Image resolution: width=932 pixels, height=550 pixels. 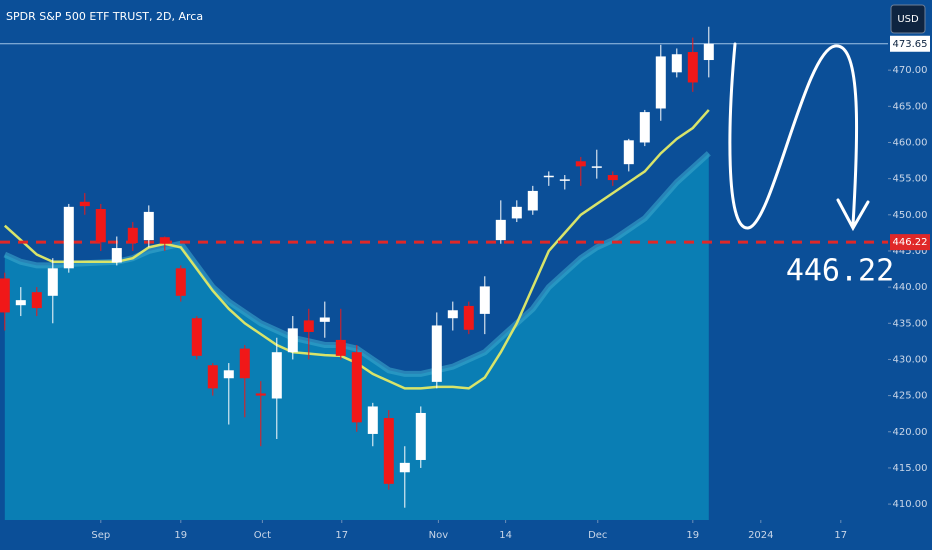 What do you see at coordinates (910, 142) in the screenshot?
I see `y-tick-label: 460.00` at bounding box center [910, 142].